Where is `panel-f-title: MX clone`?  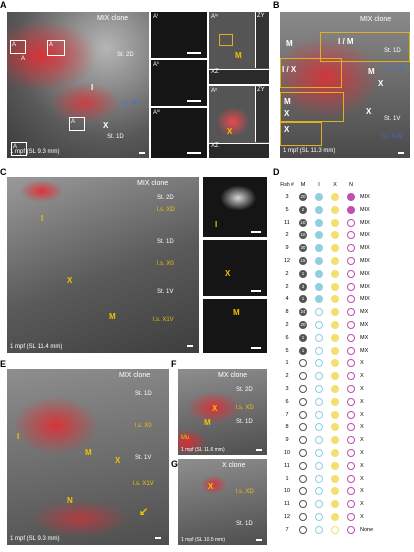 panel-f-title: MX clone is located at coordinates (233, 375).